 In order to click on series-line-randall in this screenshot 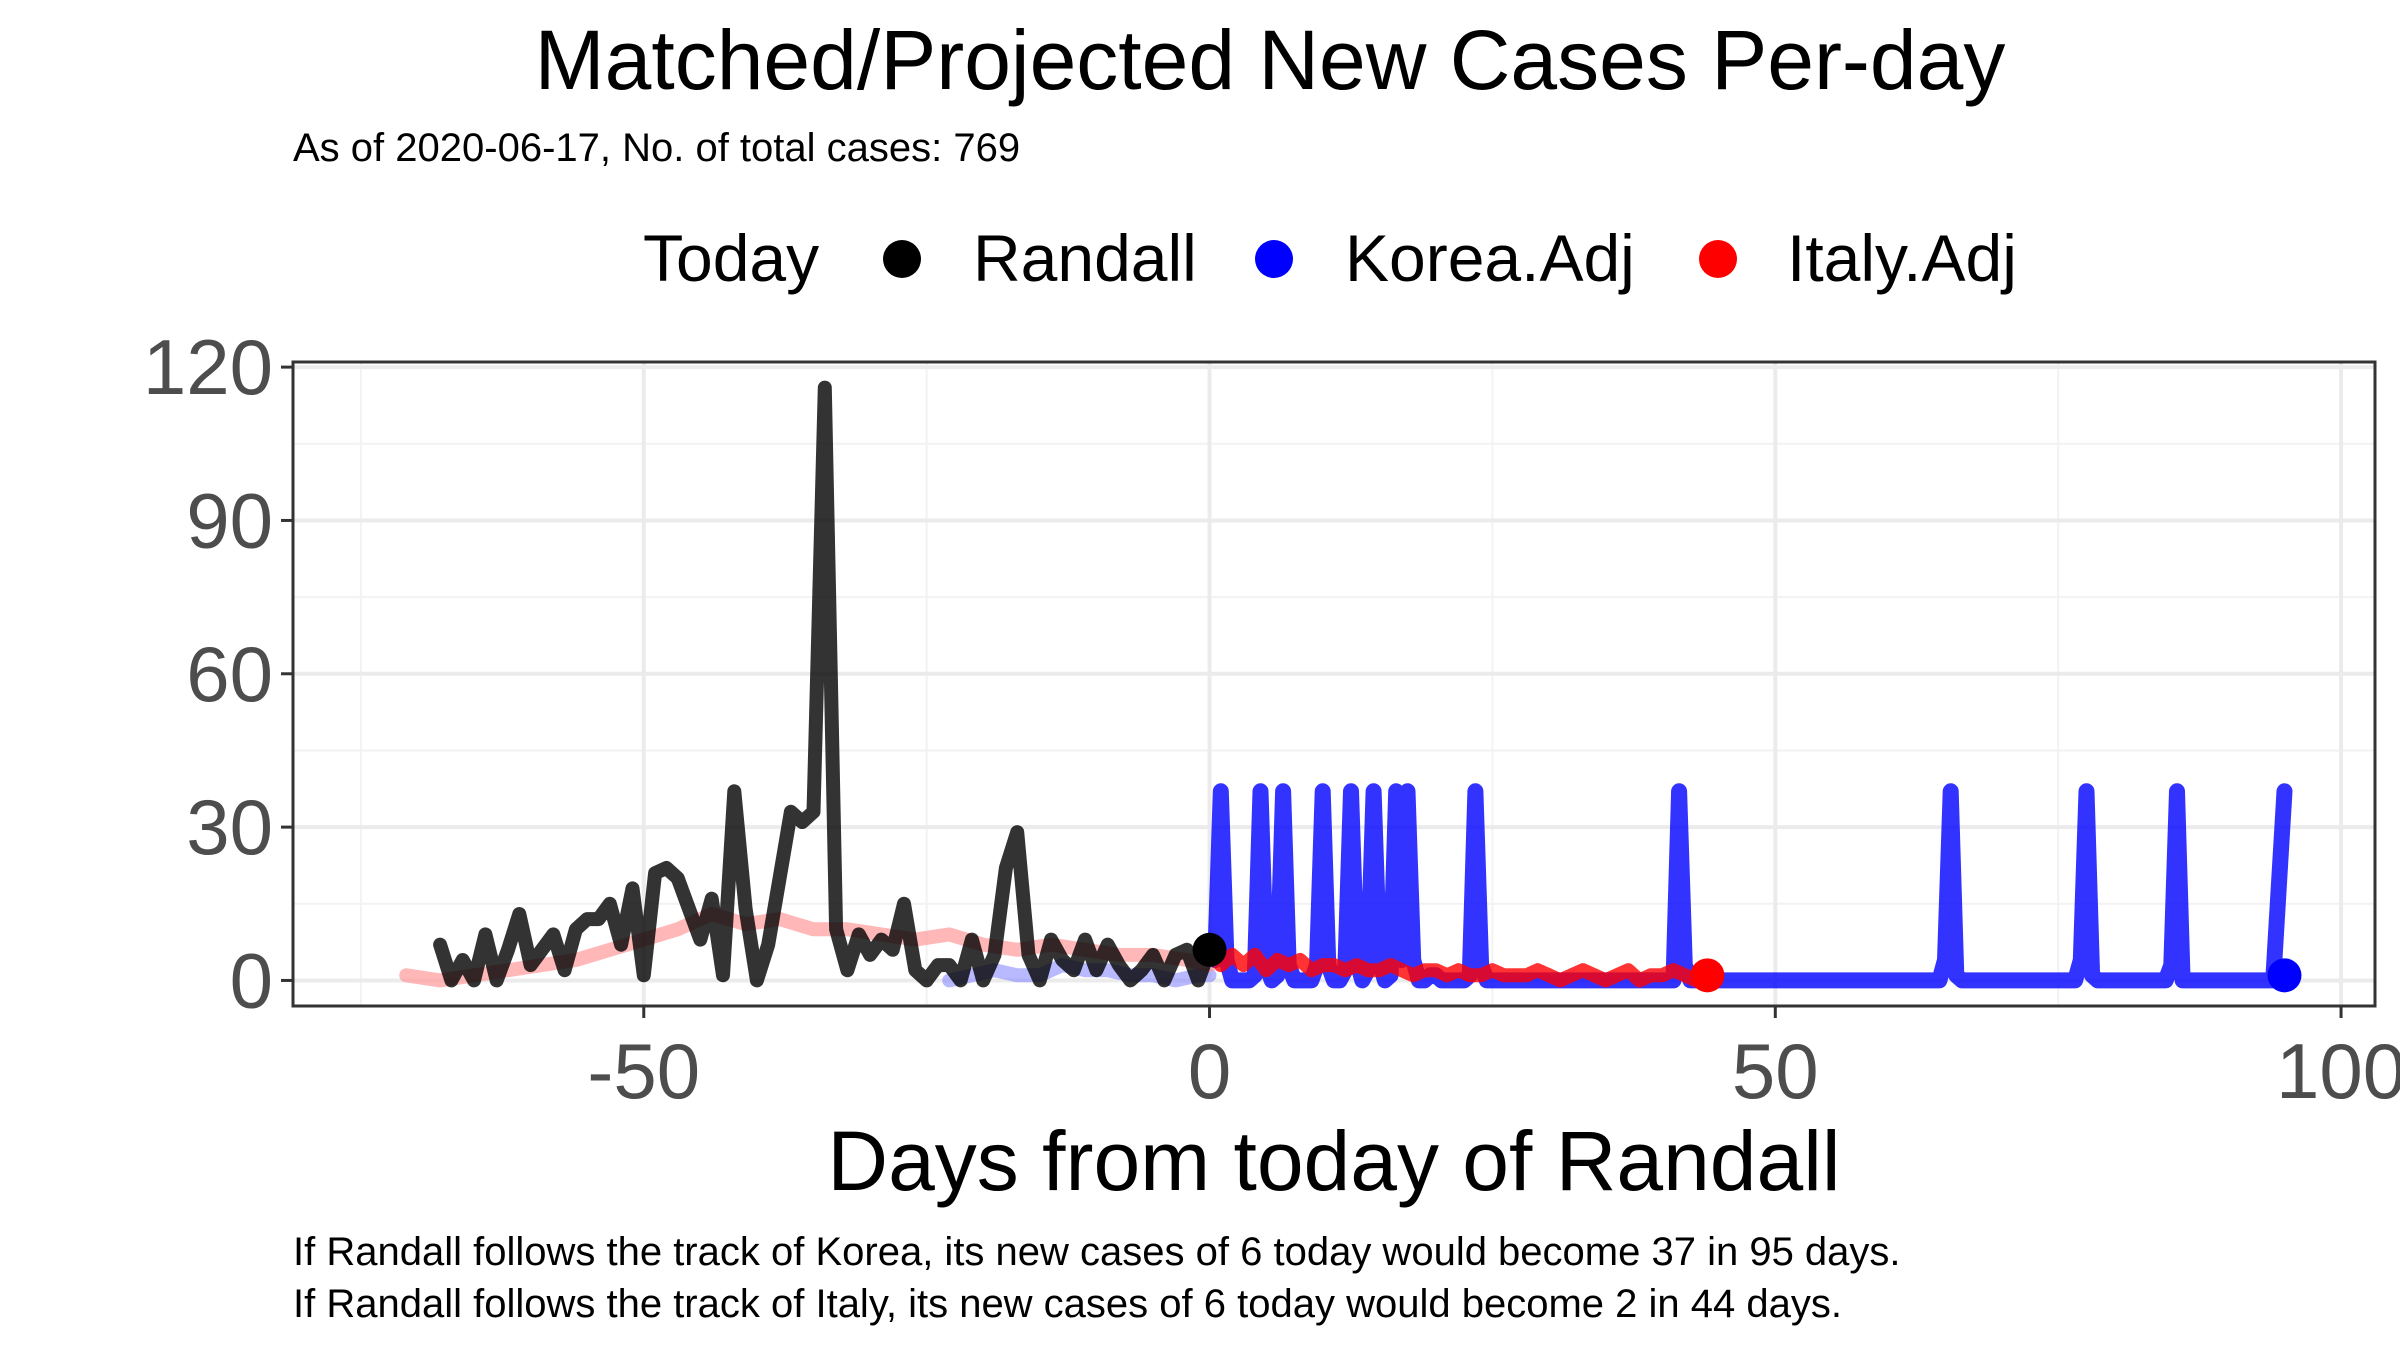, I will do `click(825, 684)`.